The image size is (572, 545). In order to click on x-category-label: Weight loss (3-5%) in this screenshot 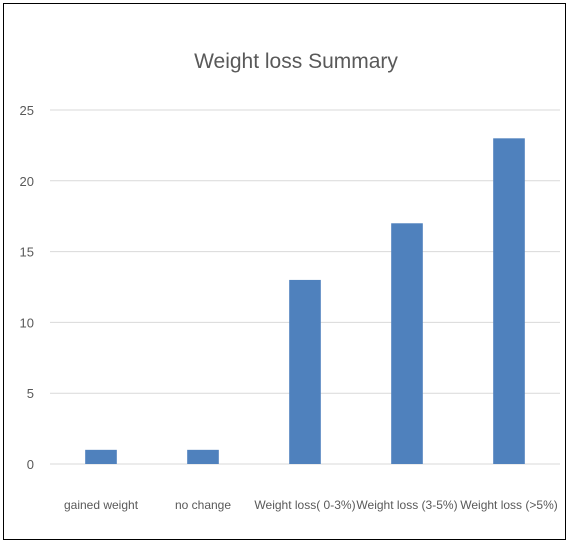, I will do `click(406, 505)`.